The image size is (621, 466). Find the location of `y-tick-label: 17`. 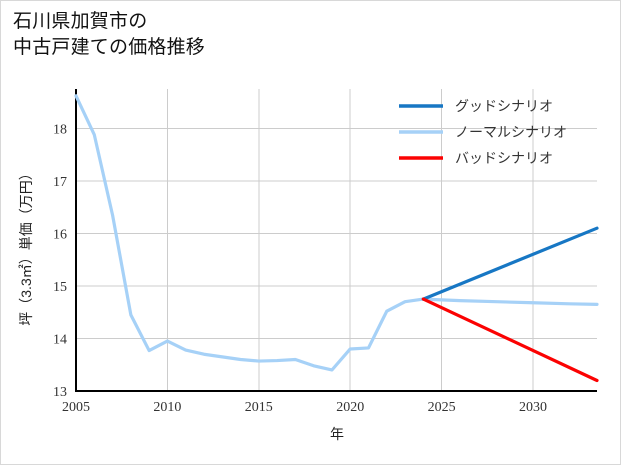

y-tick-label: 17 is located at coordinates (60, 182).